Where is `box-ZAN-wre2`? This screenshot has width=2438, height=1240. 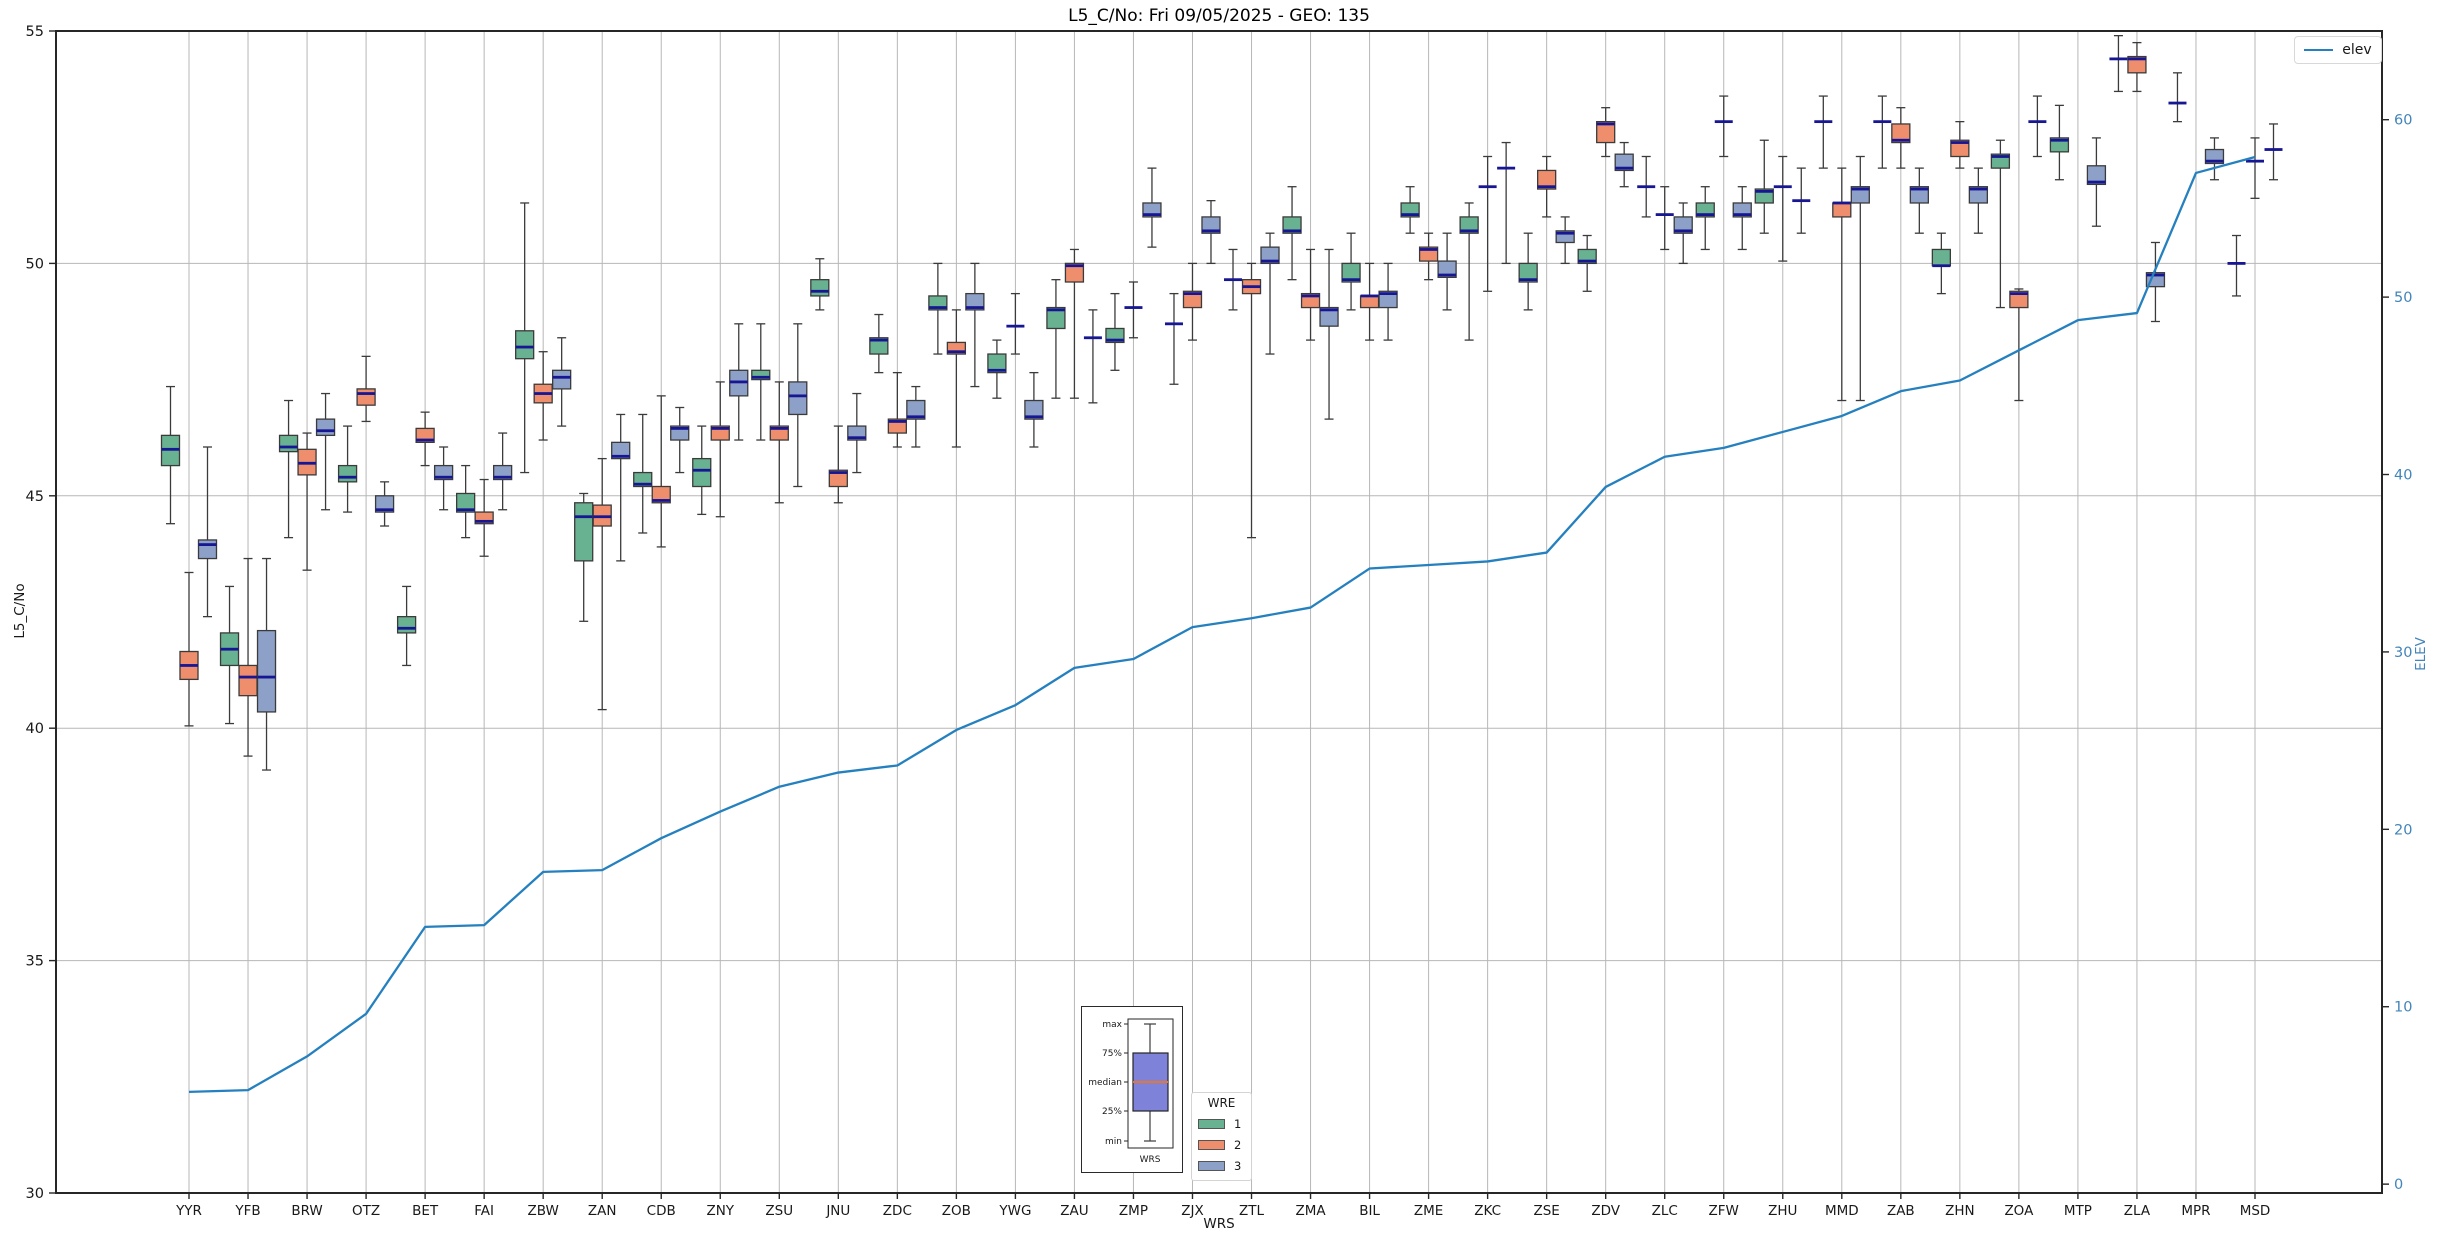 box-ZAN-wre2 is located at coordinates (602, 584).